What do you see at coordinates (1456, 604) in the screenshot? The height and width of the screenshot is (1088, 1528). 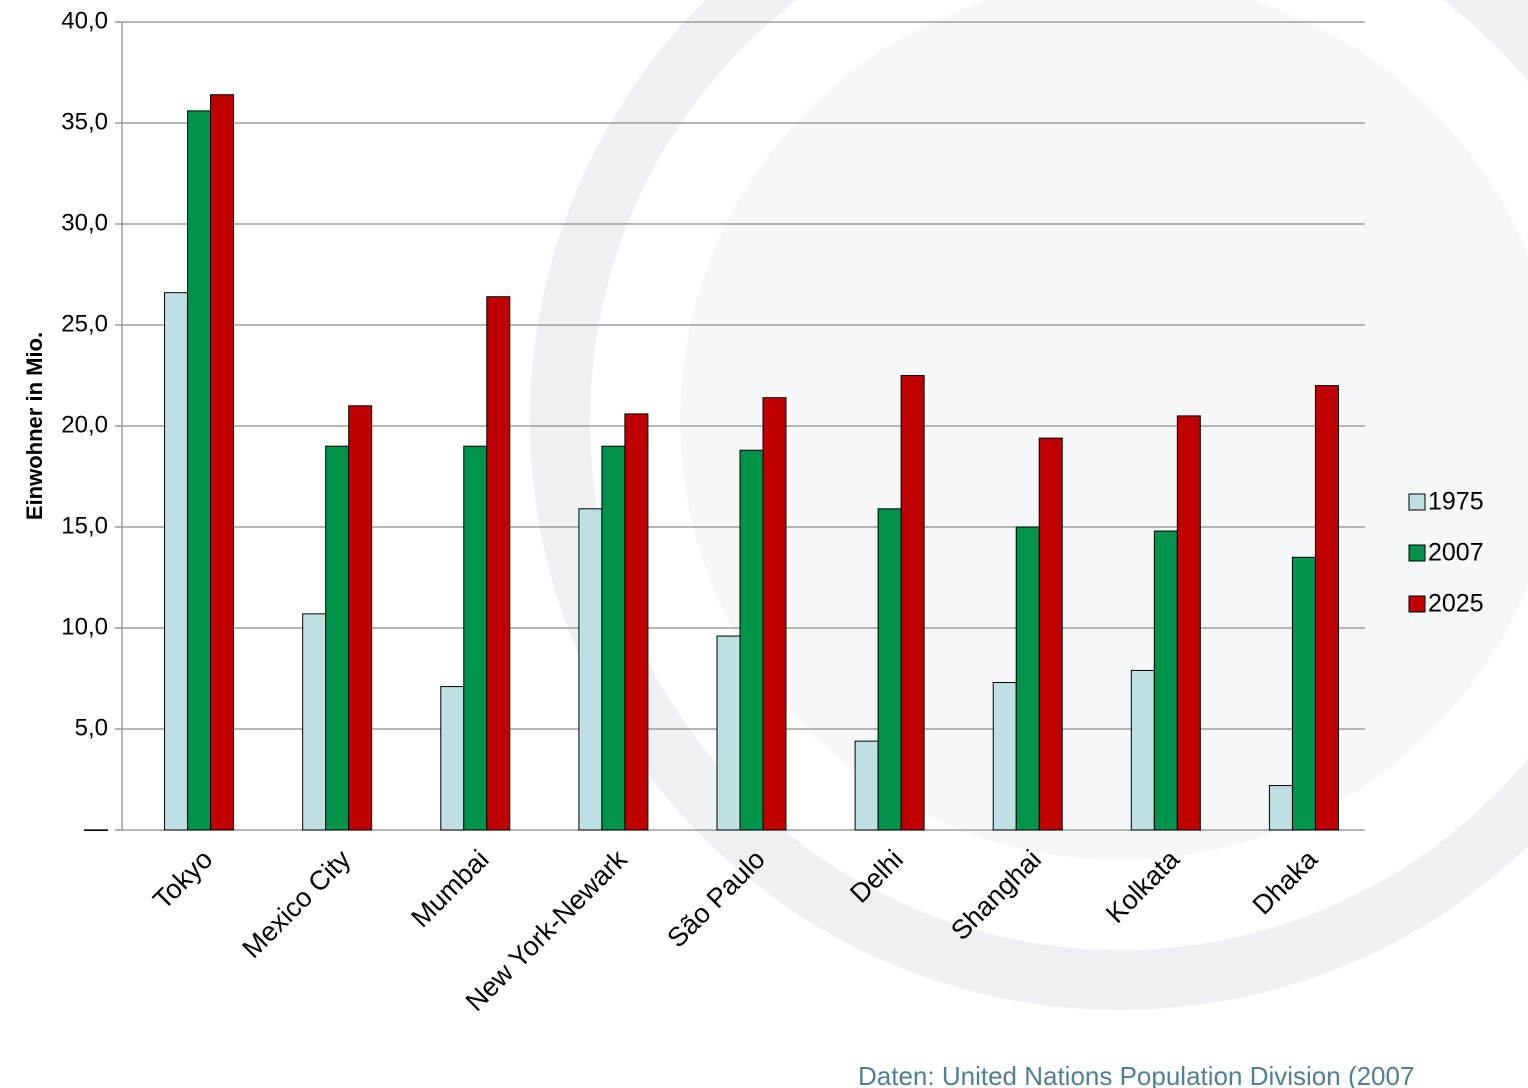 I see `legend-label: 2025` at bounding box center [1456, 604].